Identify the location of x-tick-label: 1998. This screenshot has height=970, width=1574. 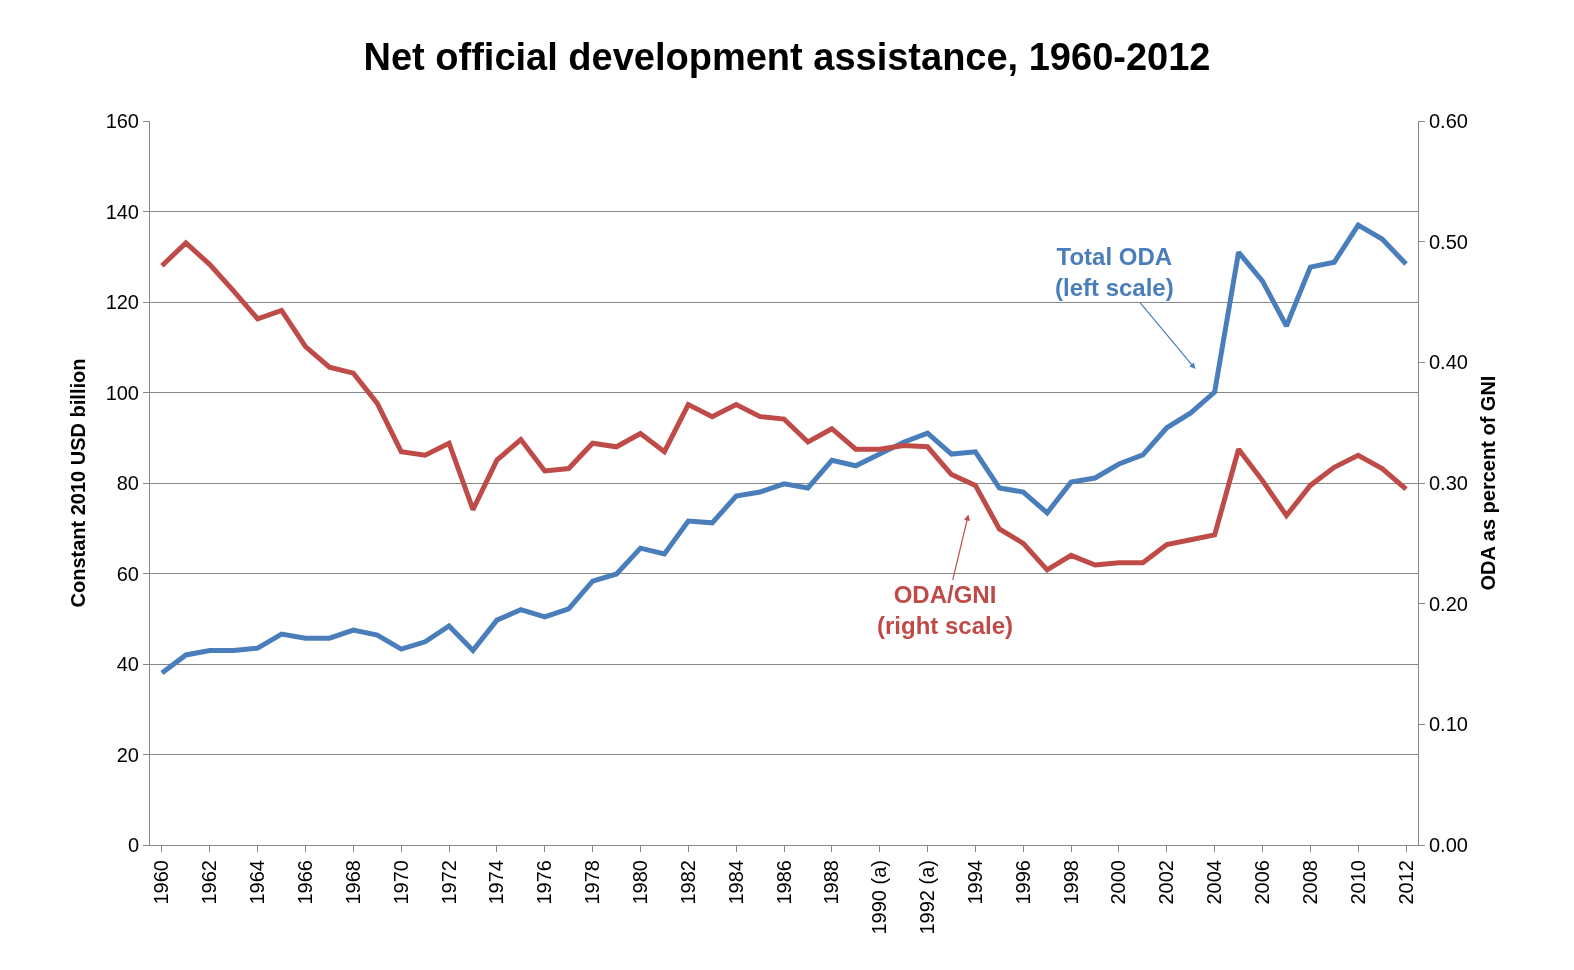
(1070, 882).